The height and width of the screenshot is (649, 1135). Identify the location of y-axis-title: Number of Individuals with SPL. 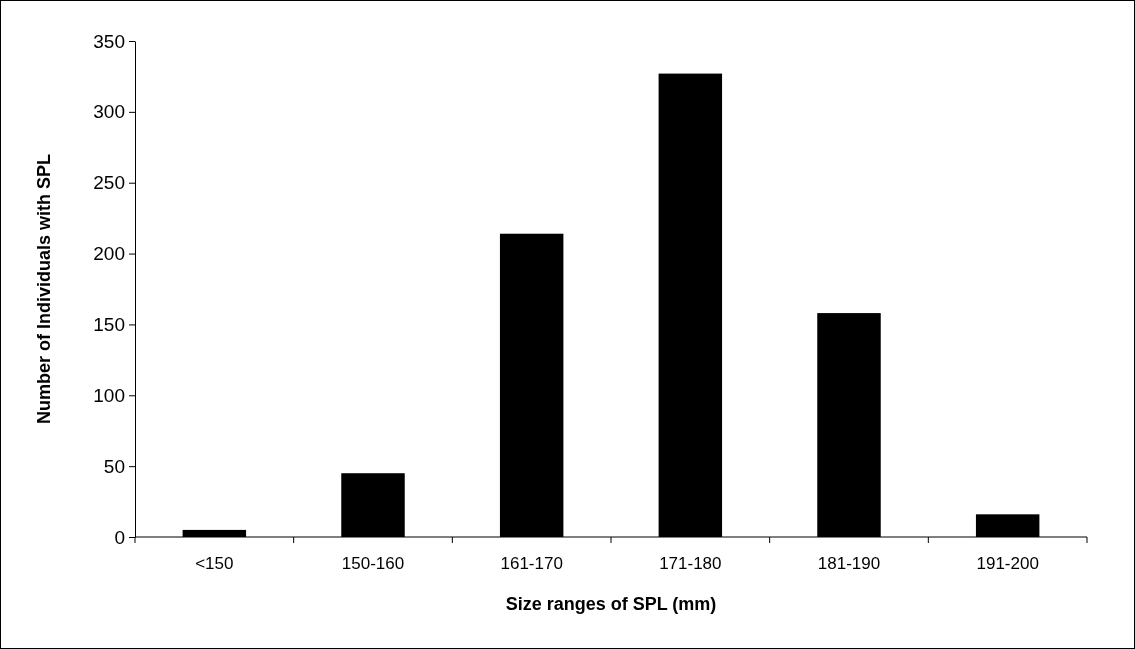
(44, 289).